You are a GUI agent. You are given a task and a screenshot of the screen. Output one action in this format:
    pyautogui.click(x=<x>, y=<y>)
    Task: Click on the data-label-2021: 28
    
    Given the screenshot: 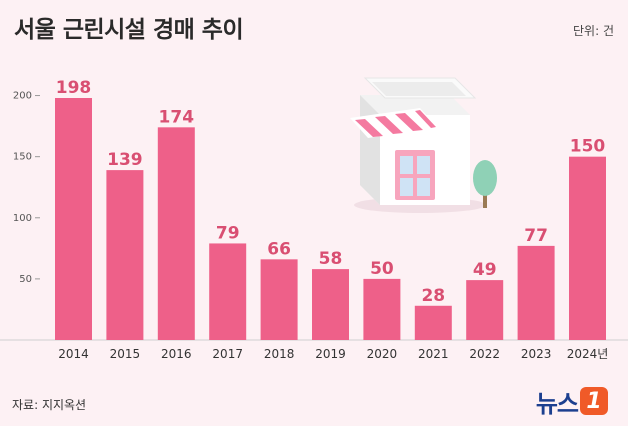 What is the action you would take?
    pyautogui.click(x=433, y=296)
    